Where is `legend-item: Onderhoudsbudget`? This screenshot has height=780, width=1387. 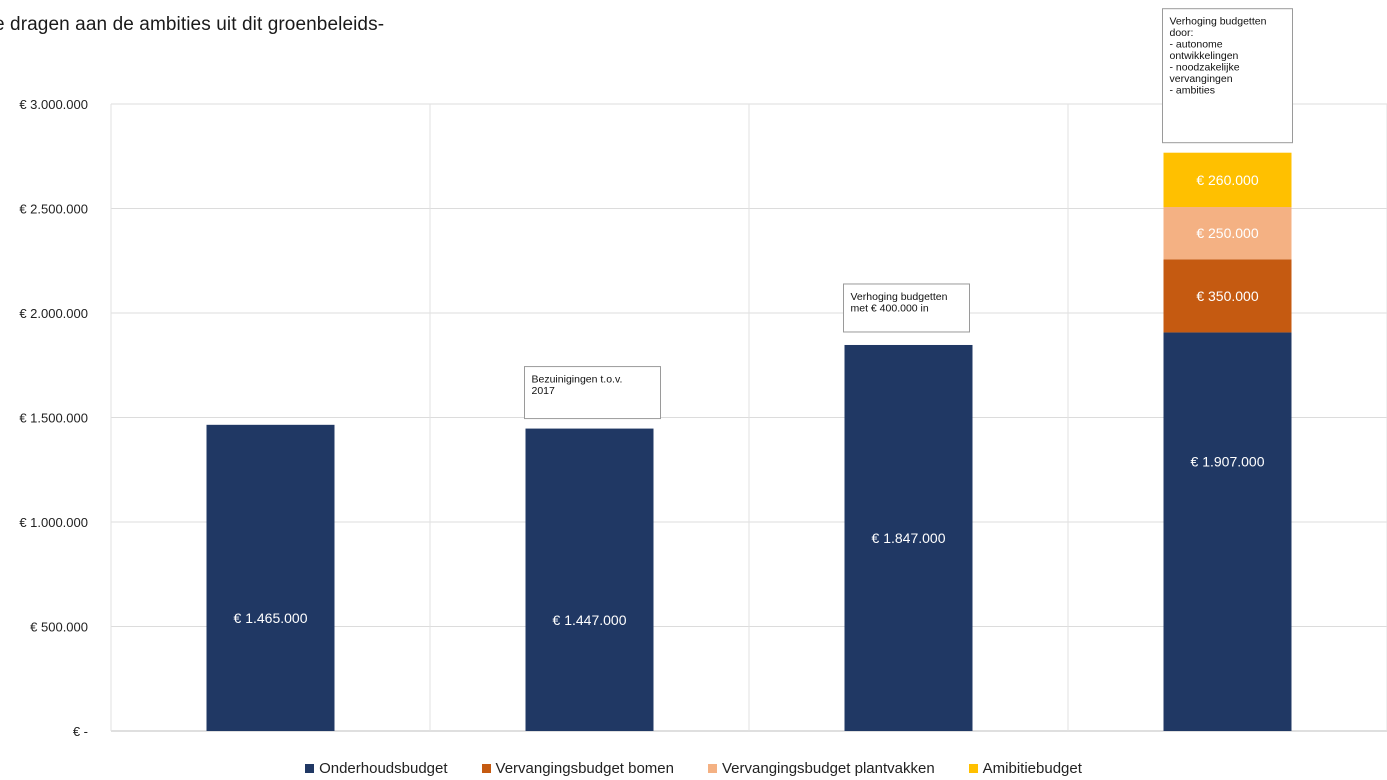
legend-item: Onderhoudsbudget is located at coordinates (376, 768).